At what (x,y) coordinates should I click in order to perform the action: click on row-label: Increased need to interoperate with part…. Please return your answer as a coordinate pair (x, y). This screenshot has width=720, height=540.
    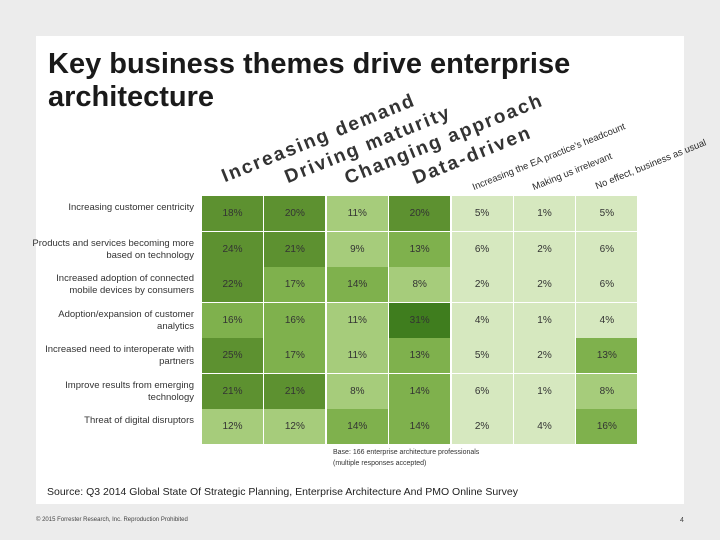
    Looking at the image, I should click on (119, 355).